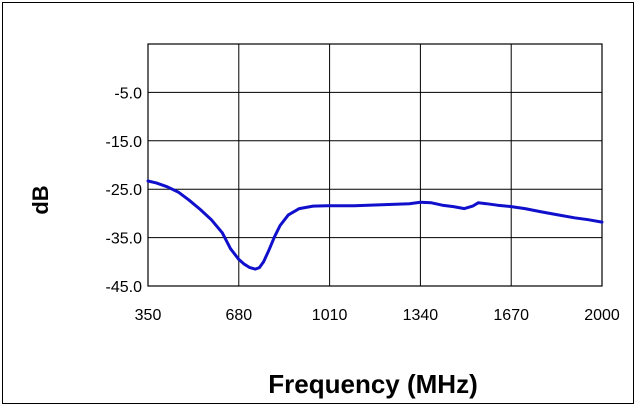  What do you see at coordinates (372, 384) in the screenshot?
I see `x-axis-title: Frequency (MHz)` at bounding box center [372, 384].